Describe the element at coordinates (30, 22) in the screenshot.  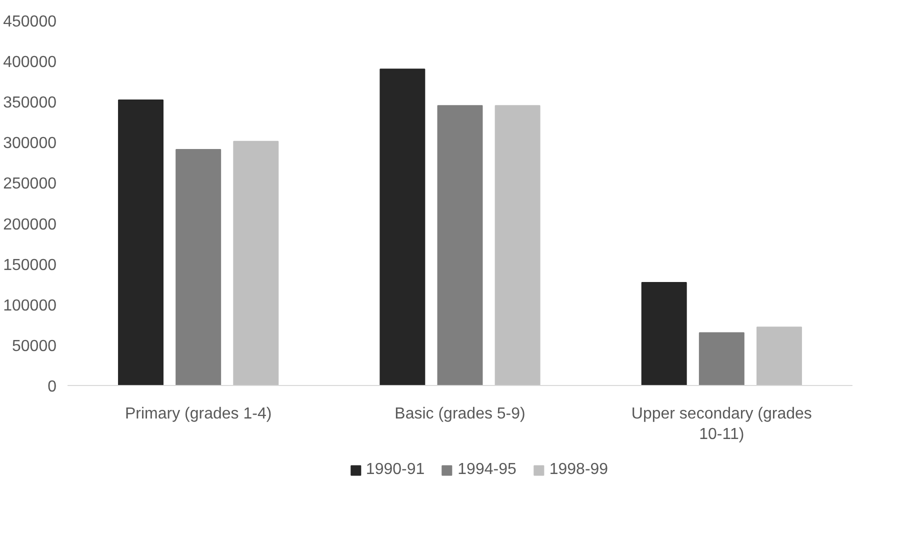
I see `y-tick-label: 450000` at that location.